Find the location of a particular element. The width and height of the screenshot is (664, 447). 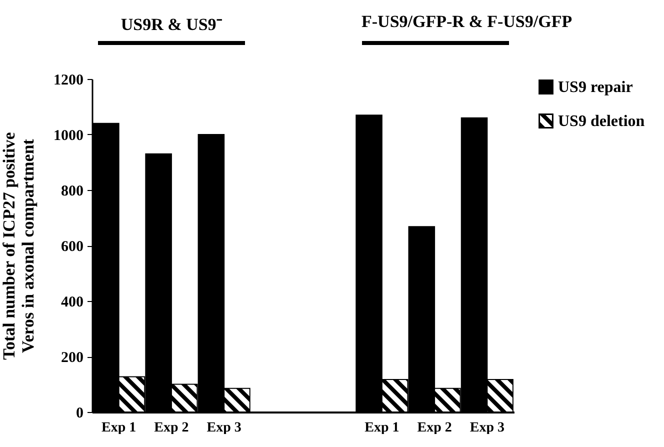

y-tick-label: 1000 is located at coordinates (69, 136).